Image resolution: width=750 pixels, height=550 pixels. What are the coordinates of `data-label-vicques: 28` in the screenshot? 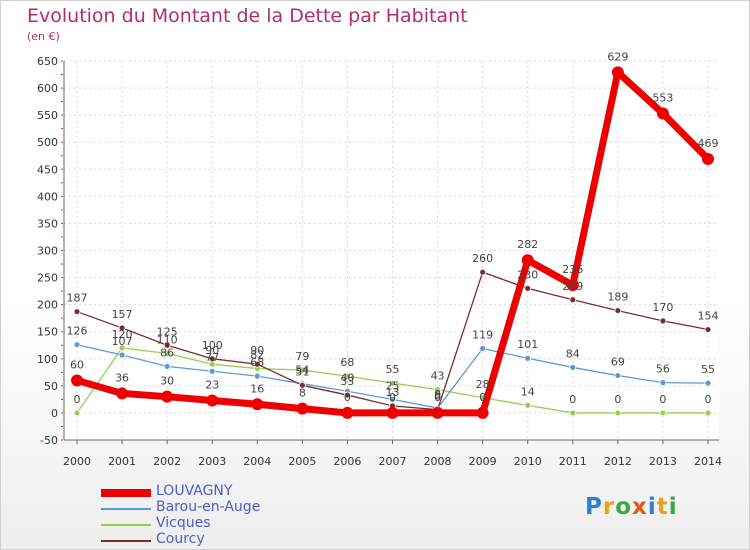 It's located at (483, 384).